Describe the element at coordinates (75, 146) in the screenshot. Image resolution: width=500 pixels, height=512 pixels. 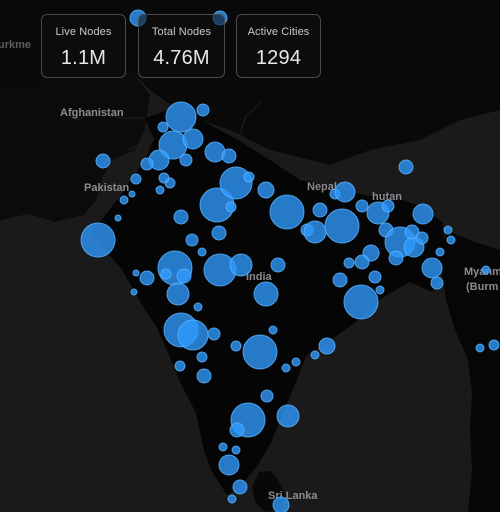
I see `land-west` at that location.